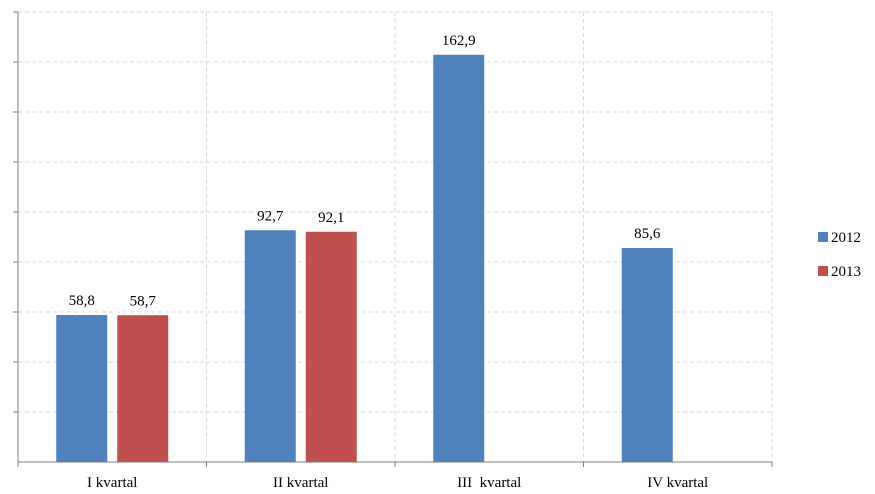 The height and width of the screenshot is (494, 875). I want to click on x-tick-label: III kvartal, so click(489, 483).